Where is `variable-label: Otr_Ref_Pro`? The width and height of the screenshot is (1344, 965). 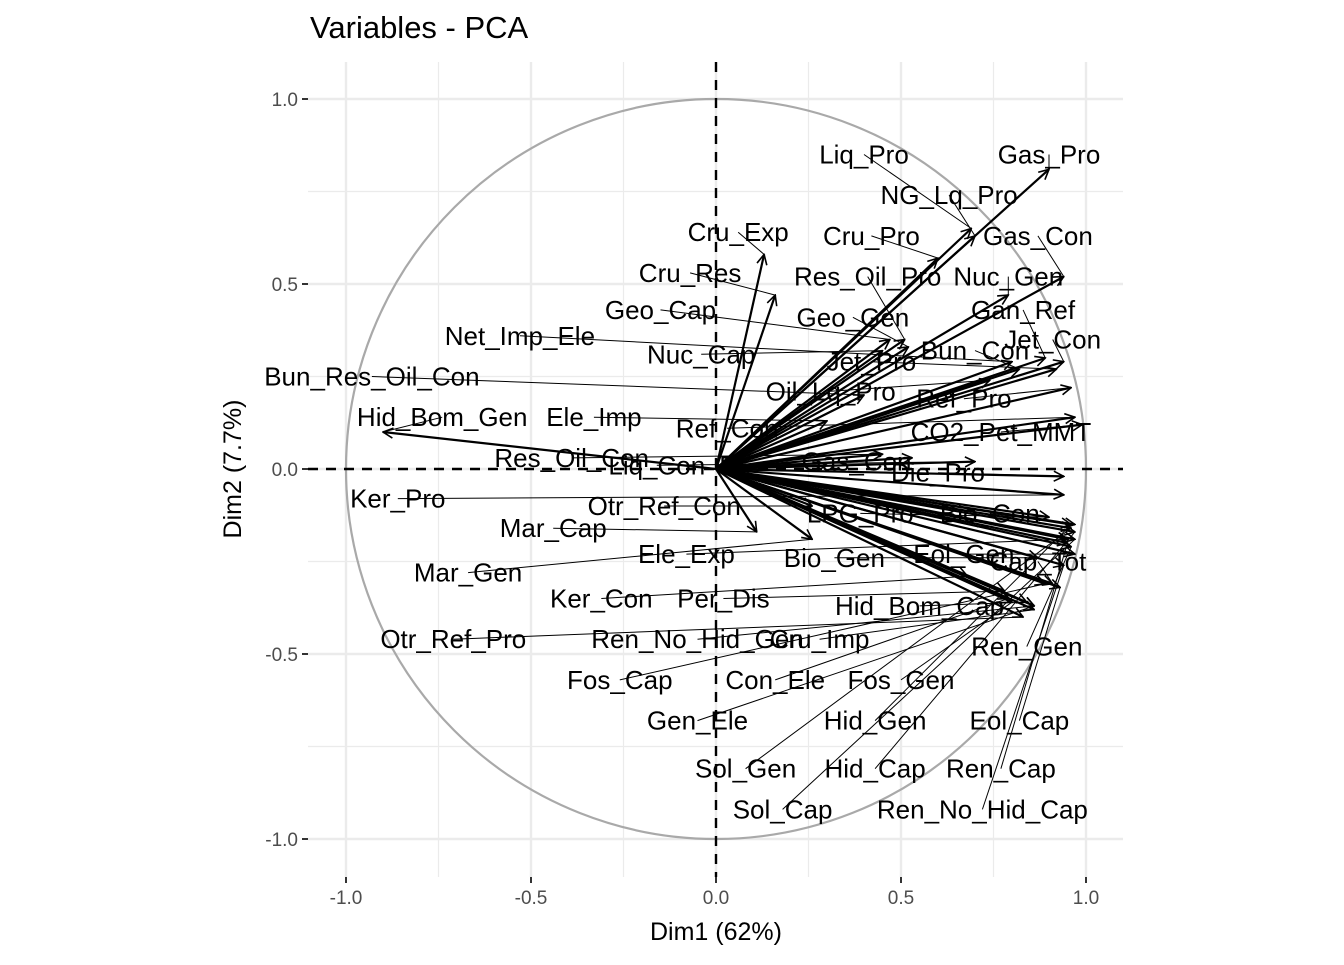
variable-label: Otr_Ref_Pro is located at coordinates (453, 639).